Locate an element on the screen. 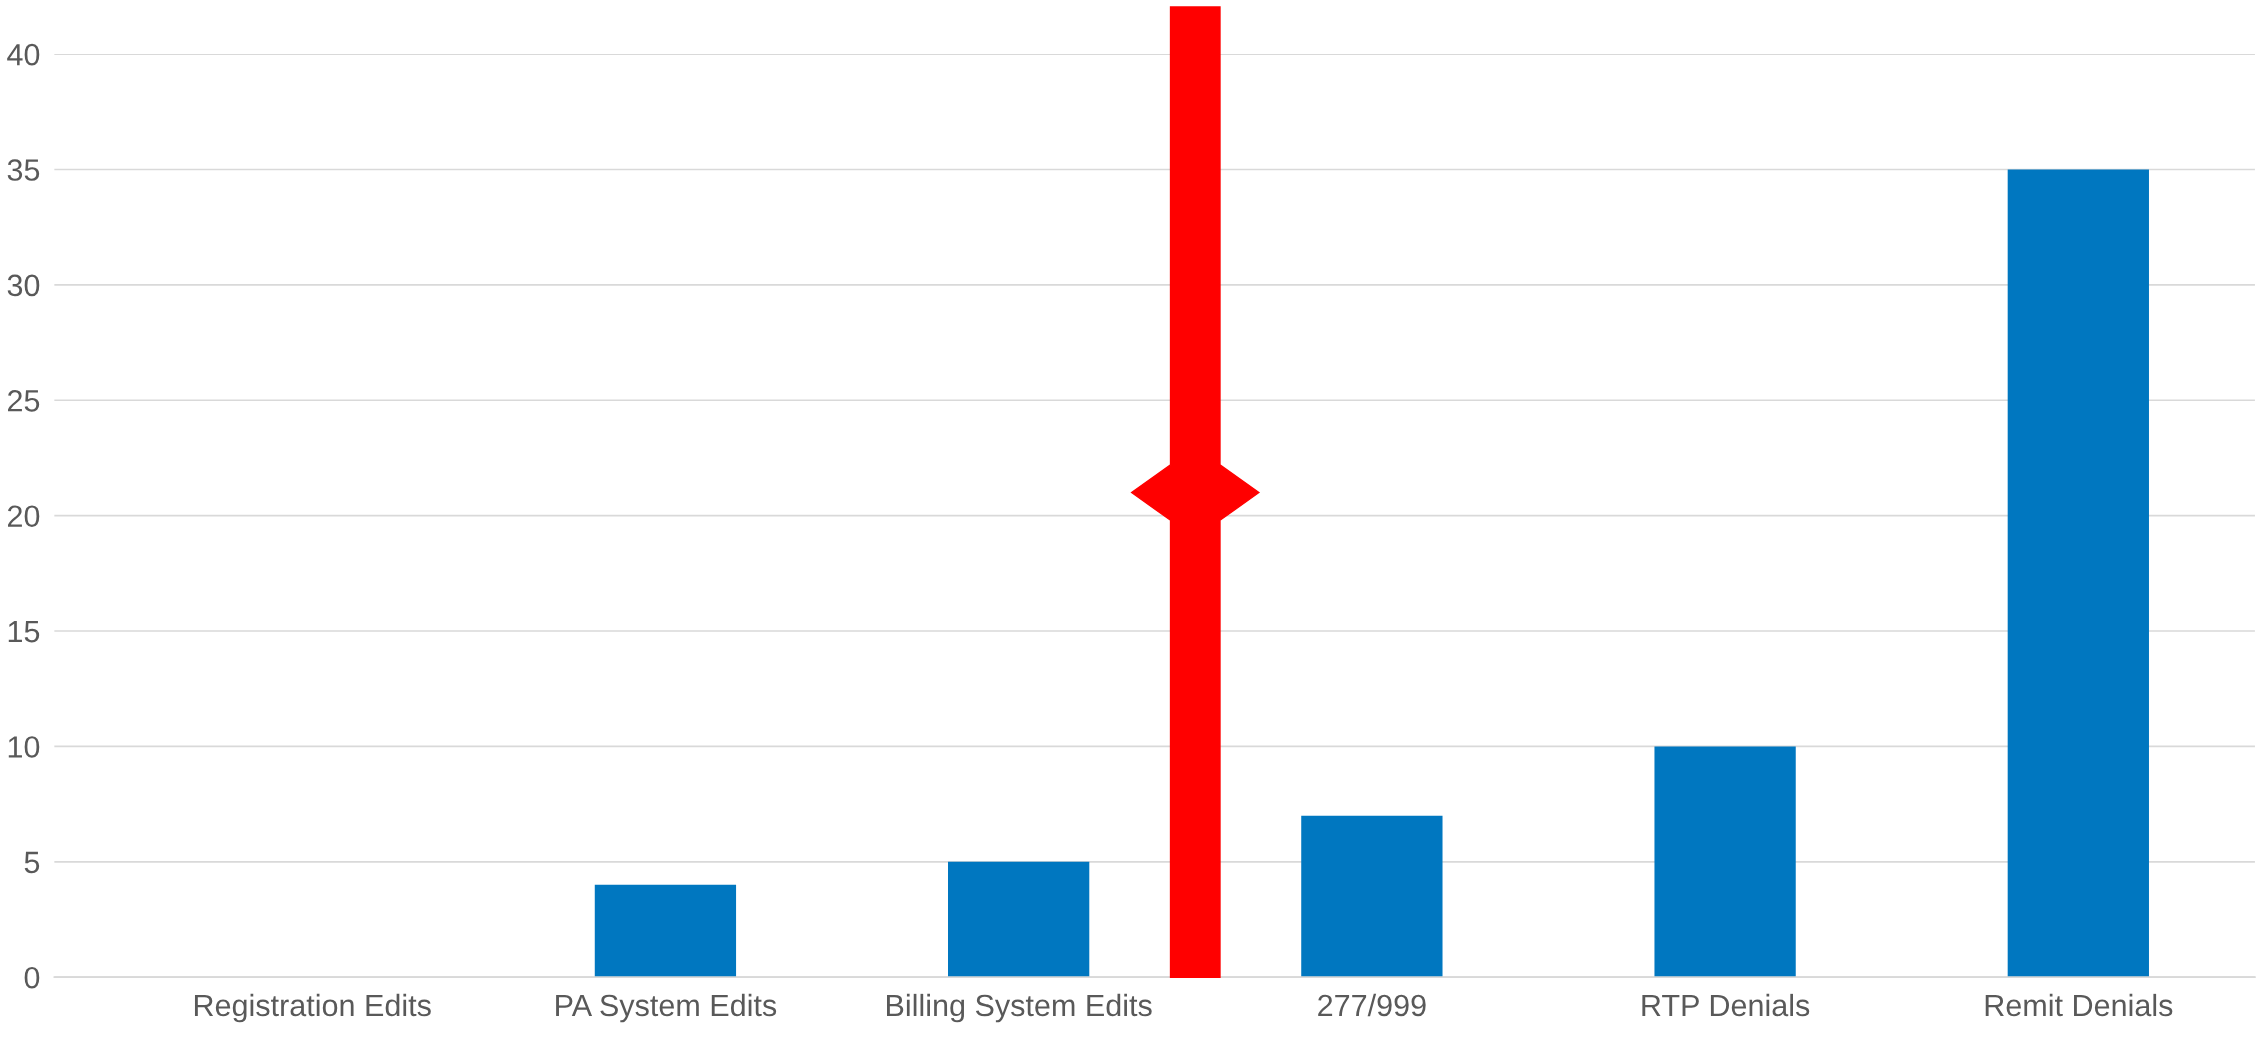 The height and width of the screenshot is (1061, 2264). y-tick-label: 40 is located at coordinates (23, 54).